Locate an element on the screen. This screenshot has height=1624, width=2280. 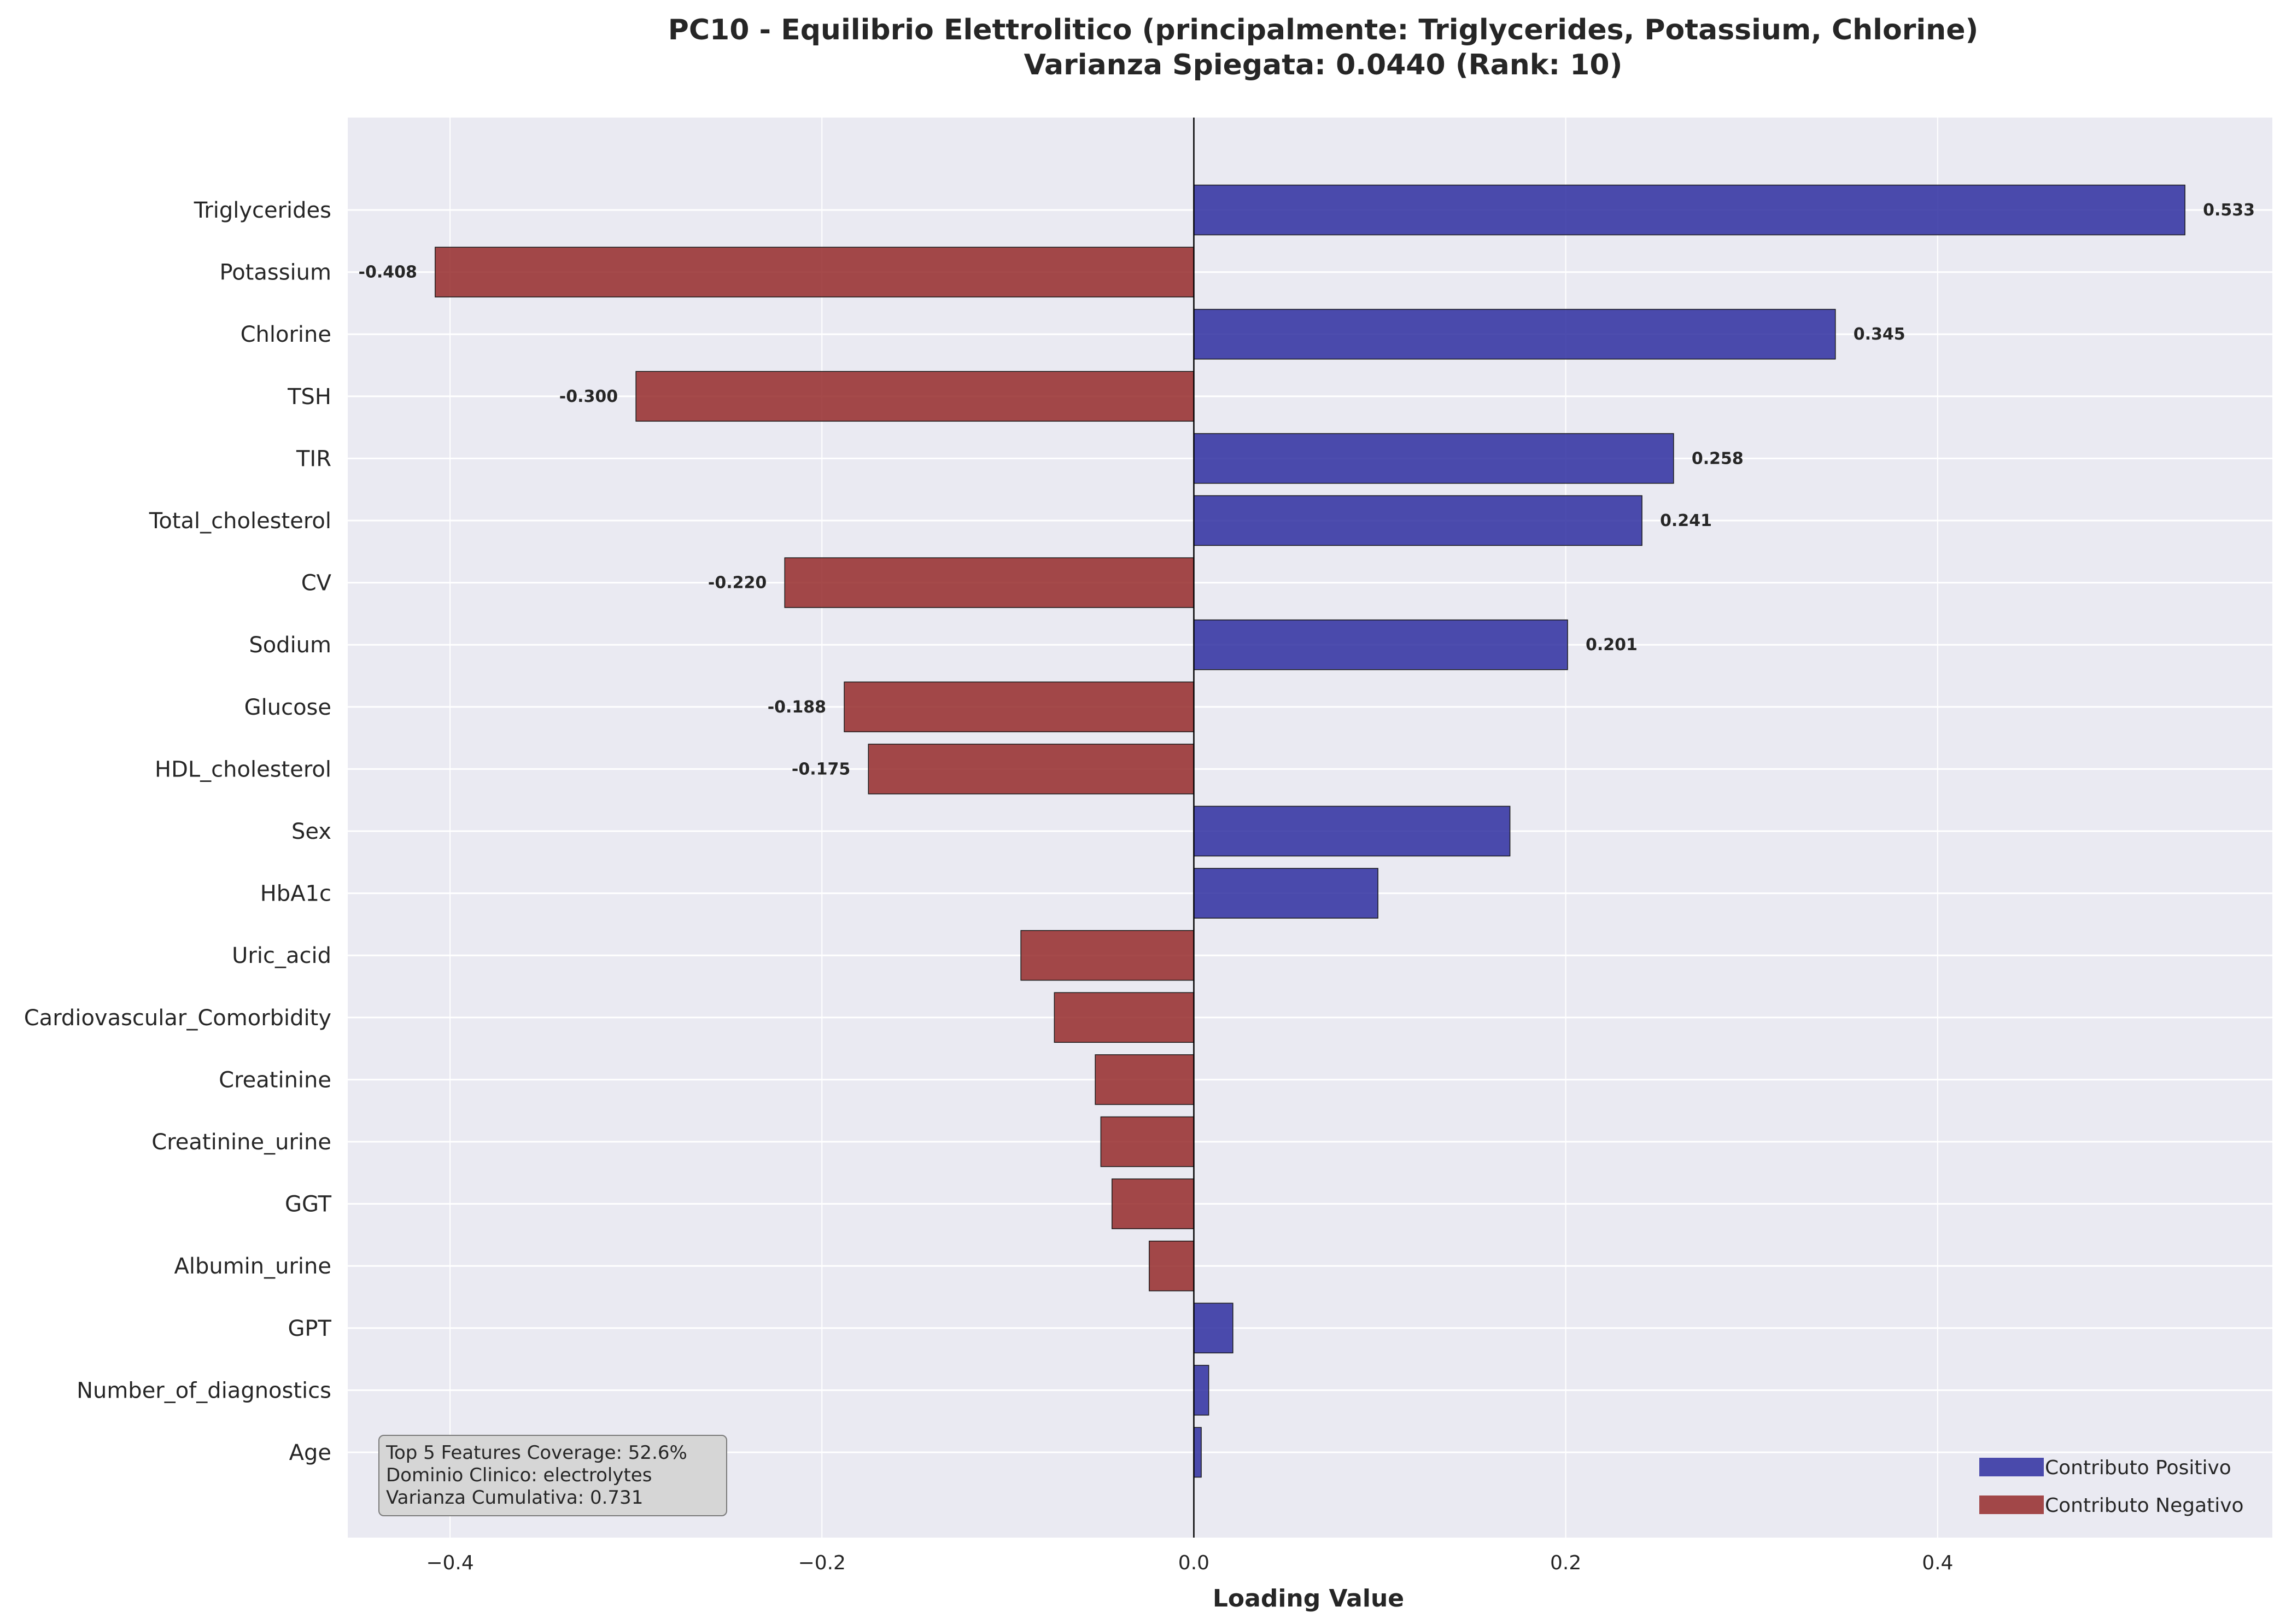
bar-potassium is located at coordinates (815, 272).